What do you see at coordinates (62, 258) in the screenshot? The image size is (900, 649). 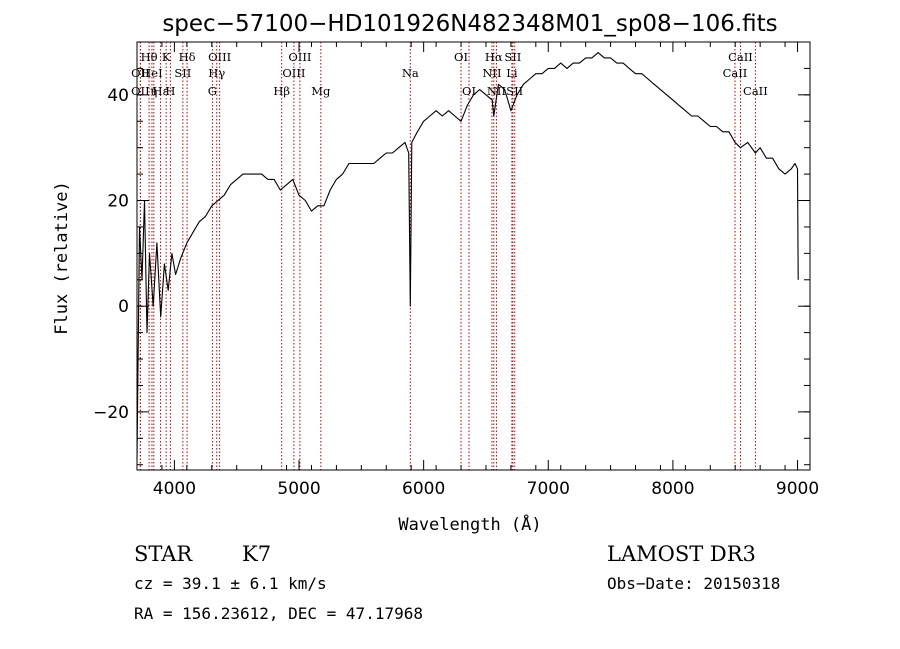 I see `y-axis-label: Flux (relative)` at bounding box center [62, 258].